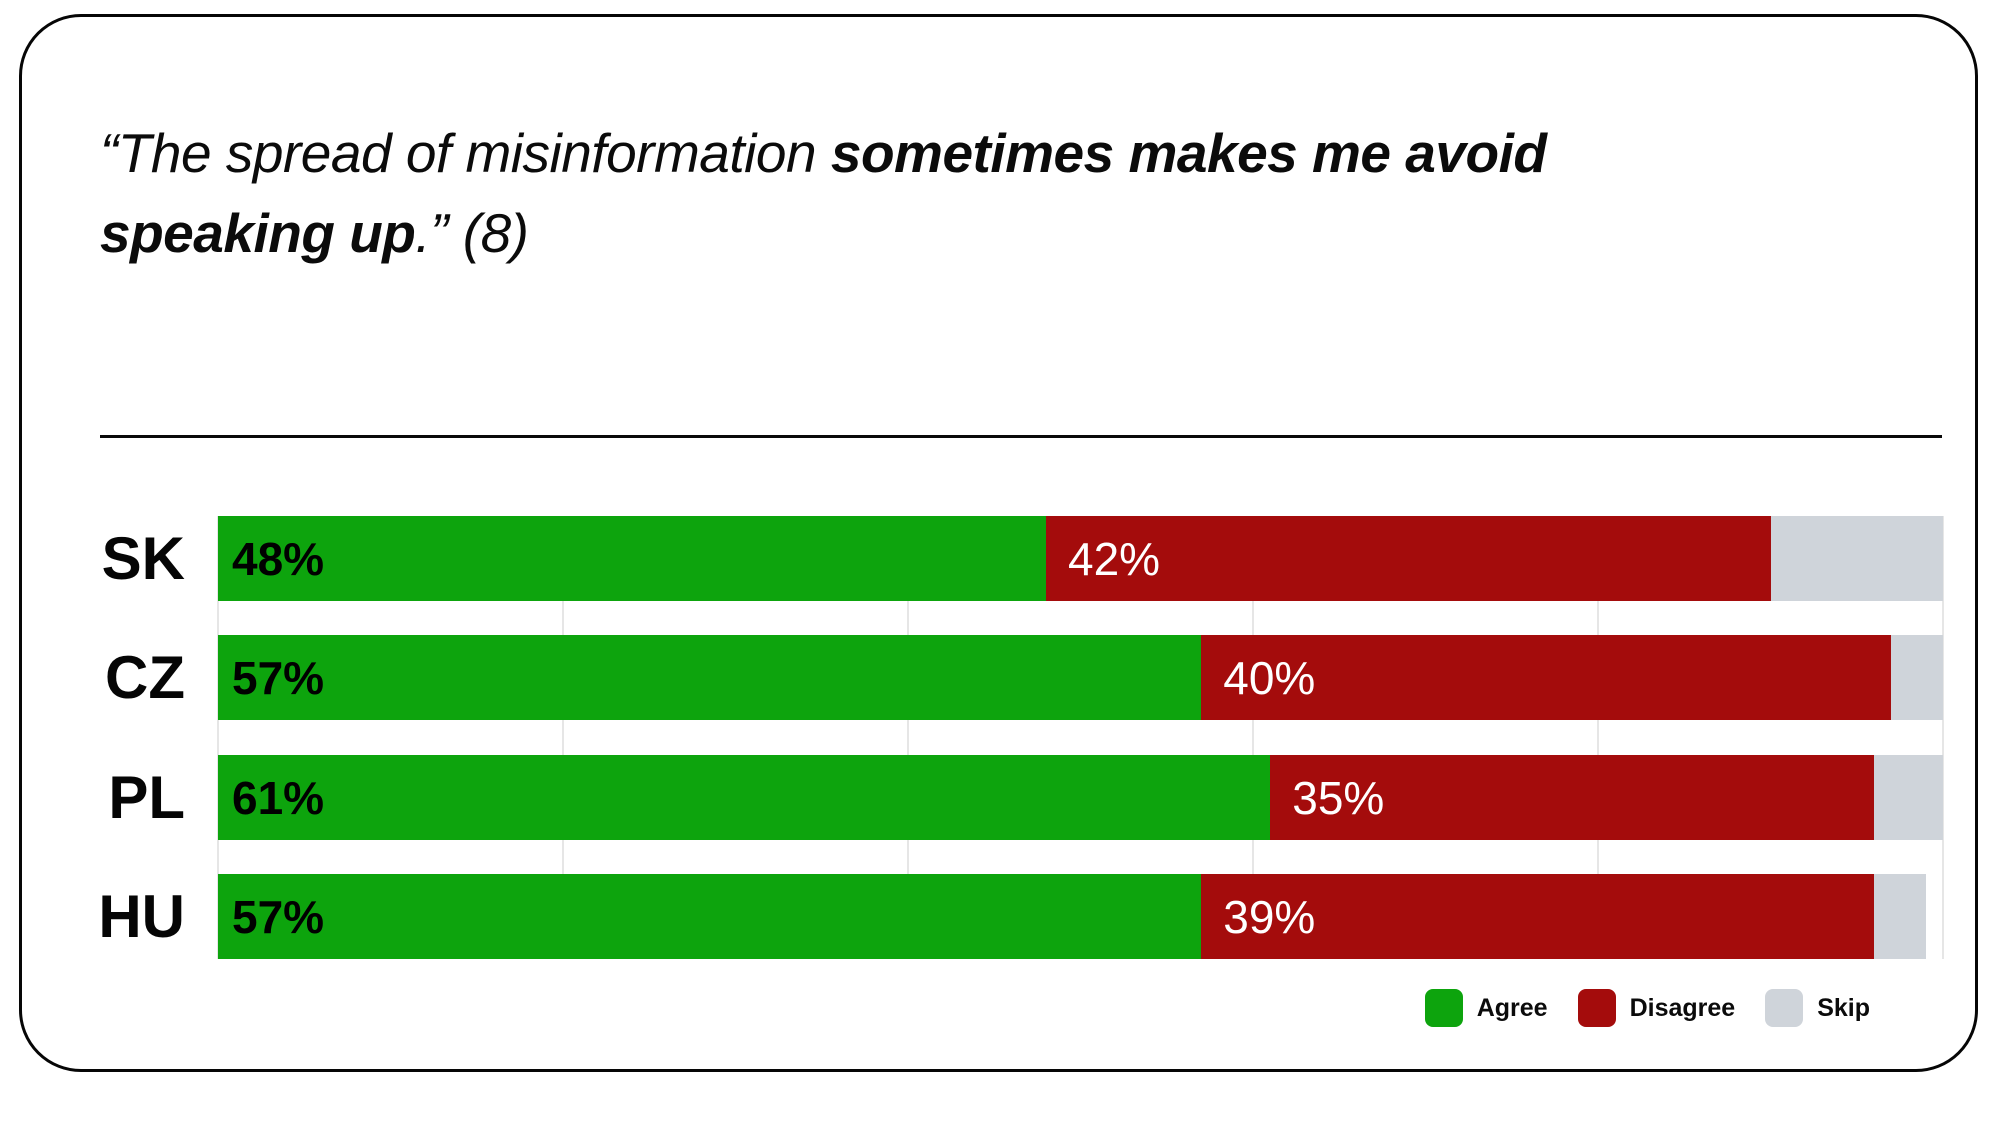 Image resolution: width=2000 pixels, height=1125 pixels. I want to click on row-label-sk: SK, so click(143, 558).